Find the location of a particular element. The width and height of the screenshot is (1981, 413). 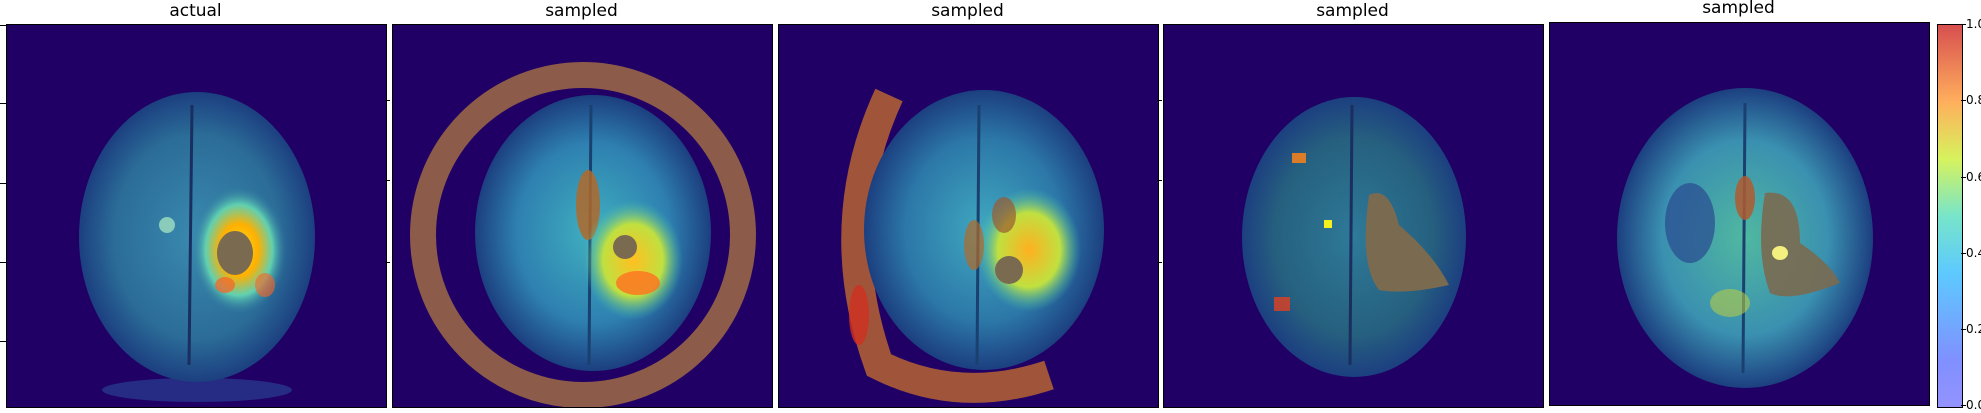

colorbar-label: 0.2 is located at coordinates (1973, 329).